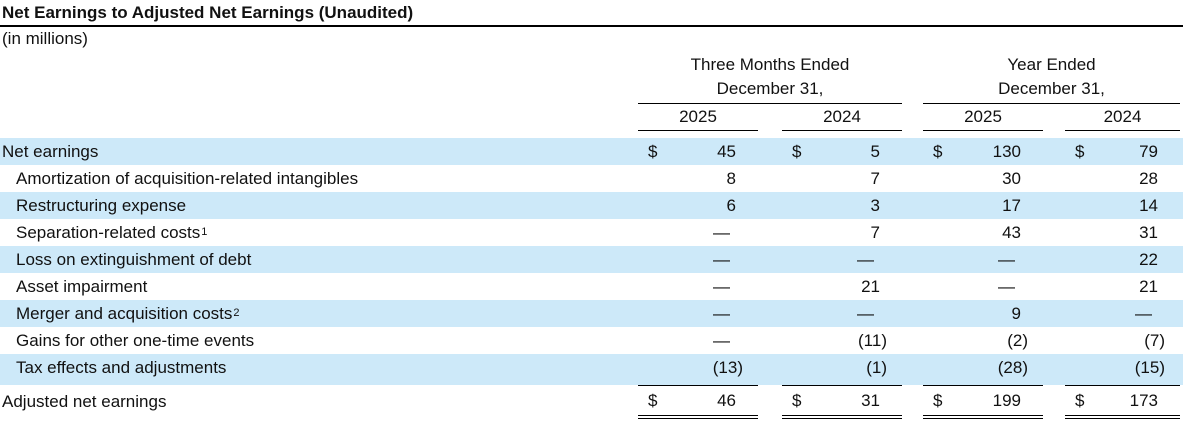 This screenshot has height=433, width=1183. I want to click on table-row: Restructuring expense 6 3 17 14, so click(591, 205).